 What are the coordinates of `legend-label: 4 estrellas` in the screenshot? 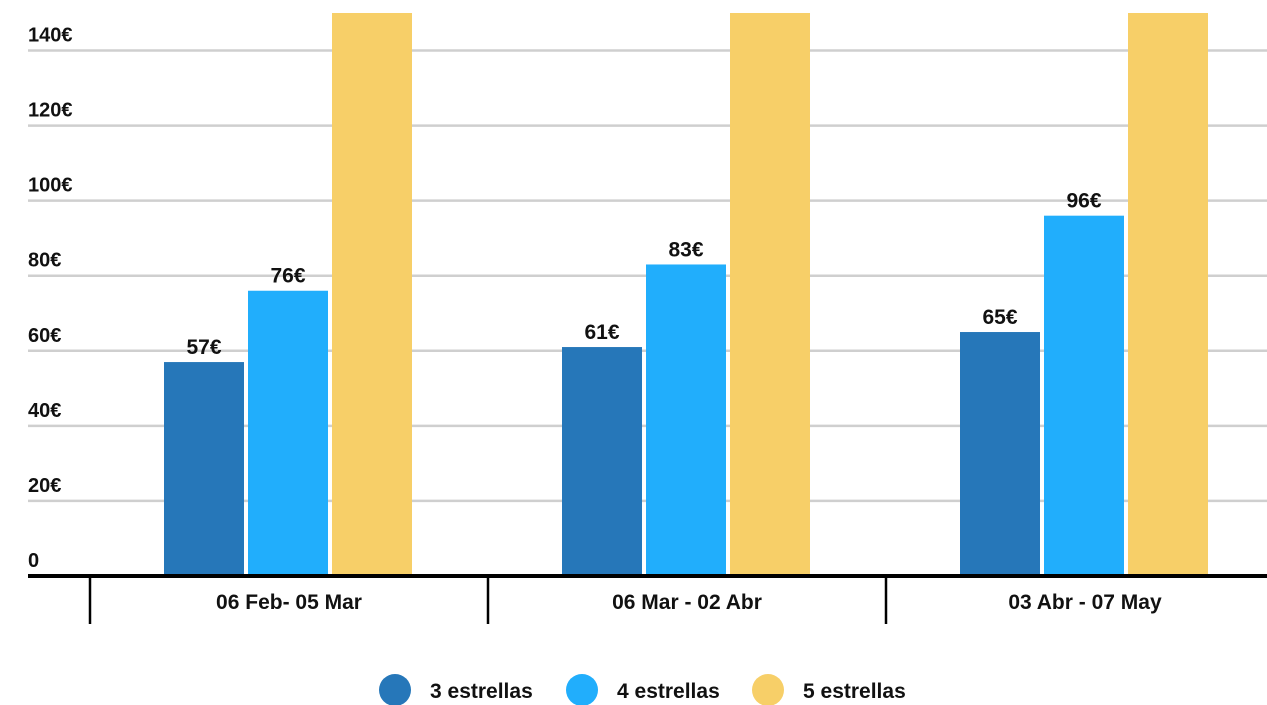 It's located at (668, 691).